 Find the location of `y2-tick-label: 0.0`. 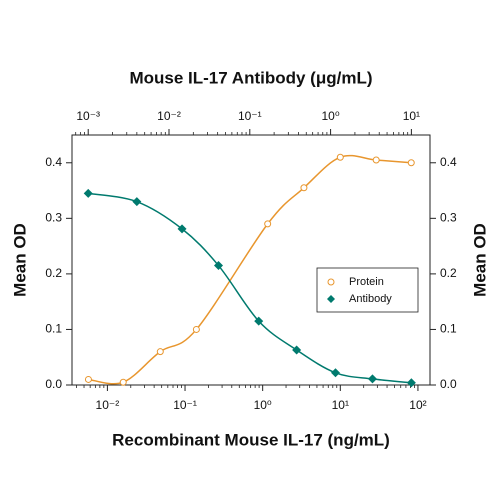

y2-tick-label: 0.0 is located at coordinates (448, 384).